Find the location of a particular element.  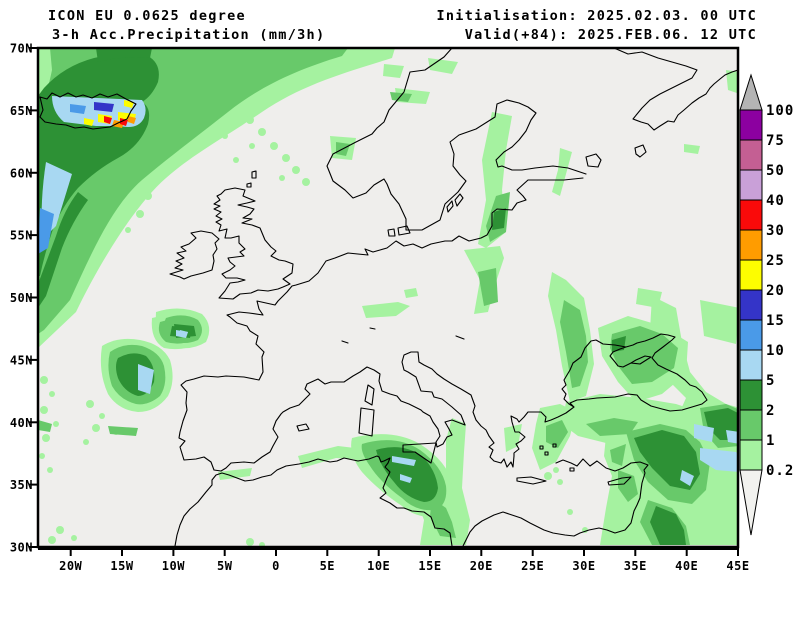

coastline-turkey-africa is located at coordinates (555, 502).